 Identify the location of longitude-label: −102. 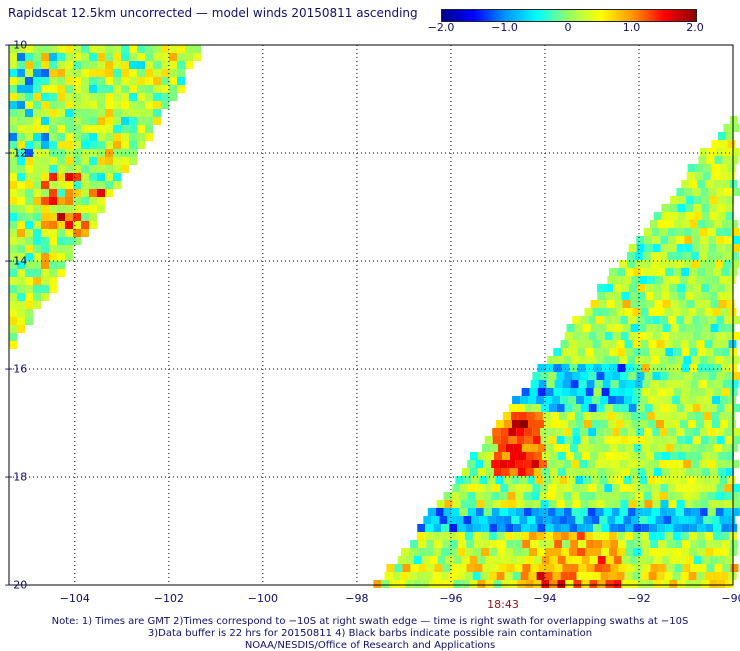
(168, 598).